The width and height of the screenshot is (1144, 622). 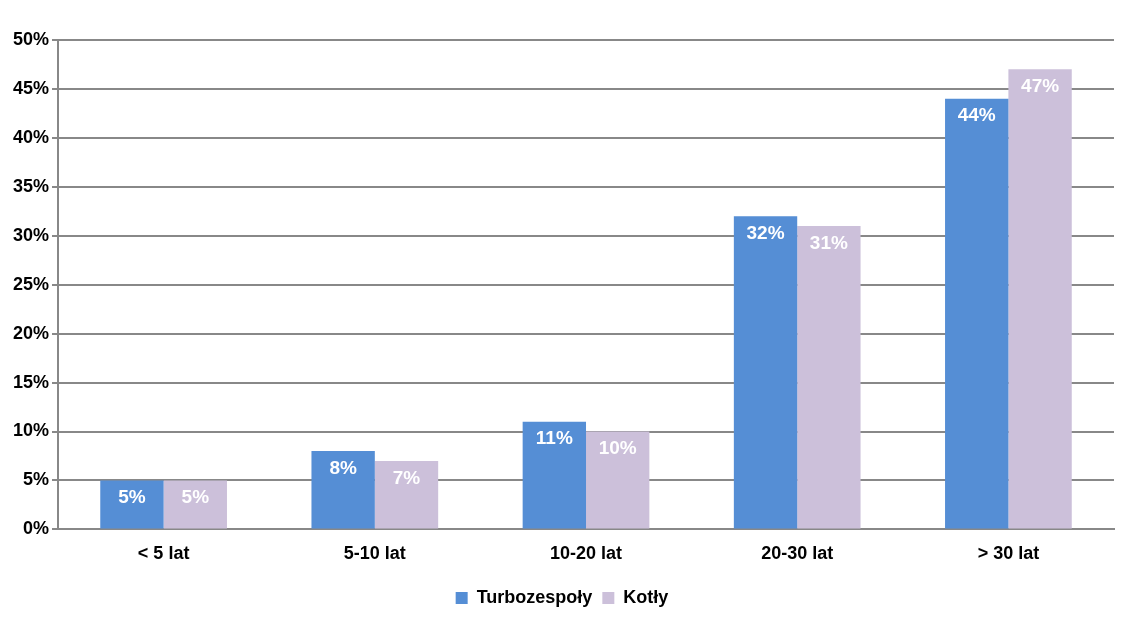 What do you see at coordinates (797, 553) in the screenshot?
I see `x-tick-label: 20-30 lat` at bounding box center [797, 553].